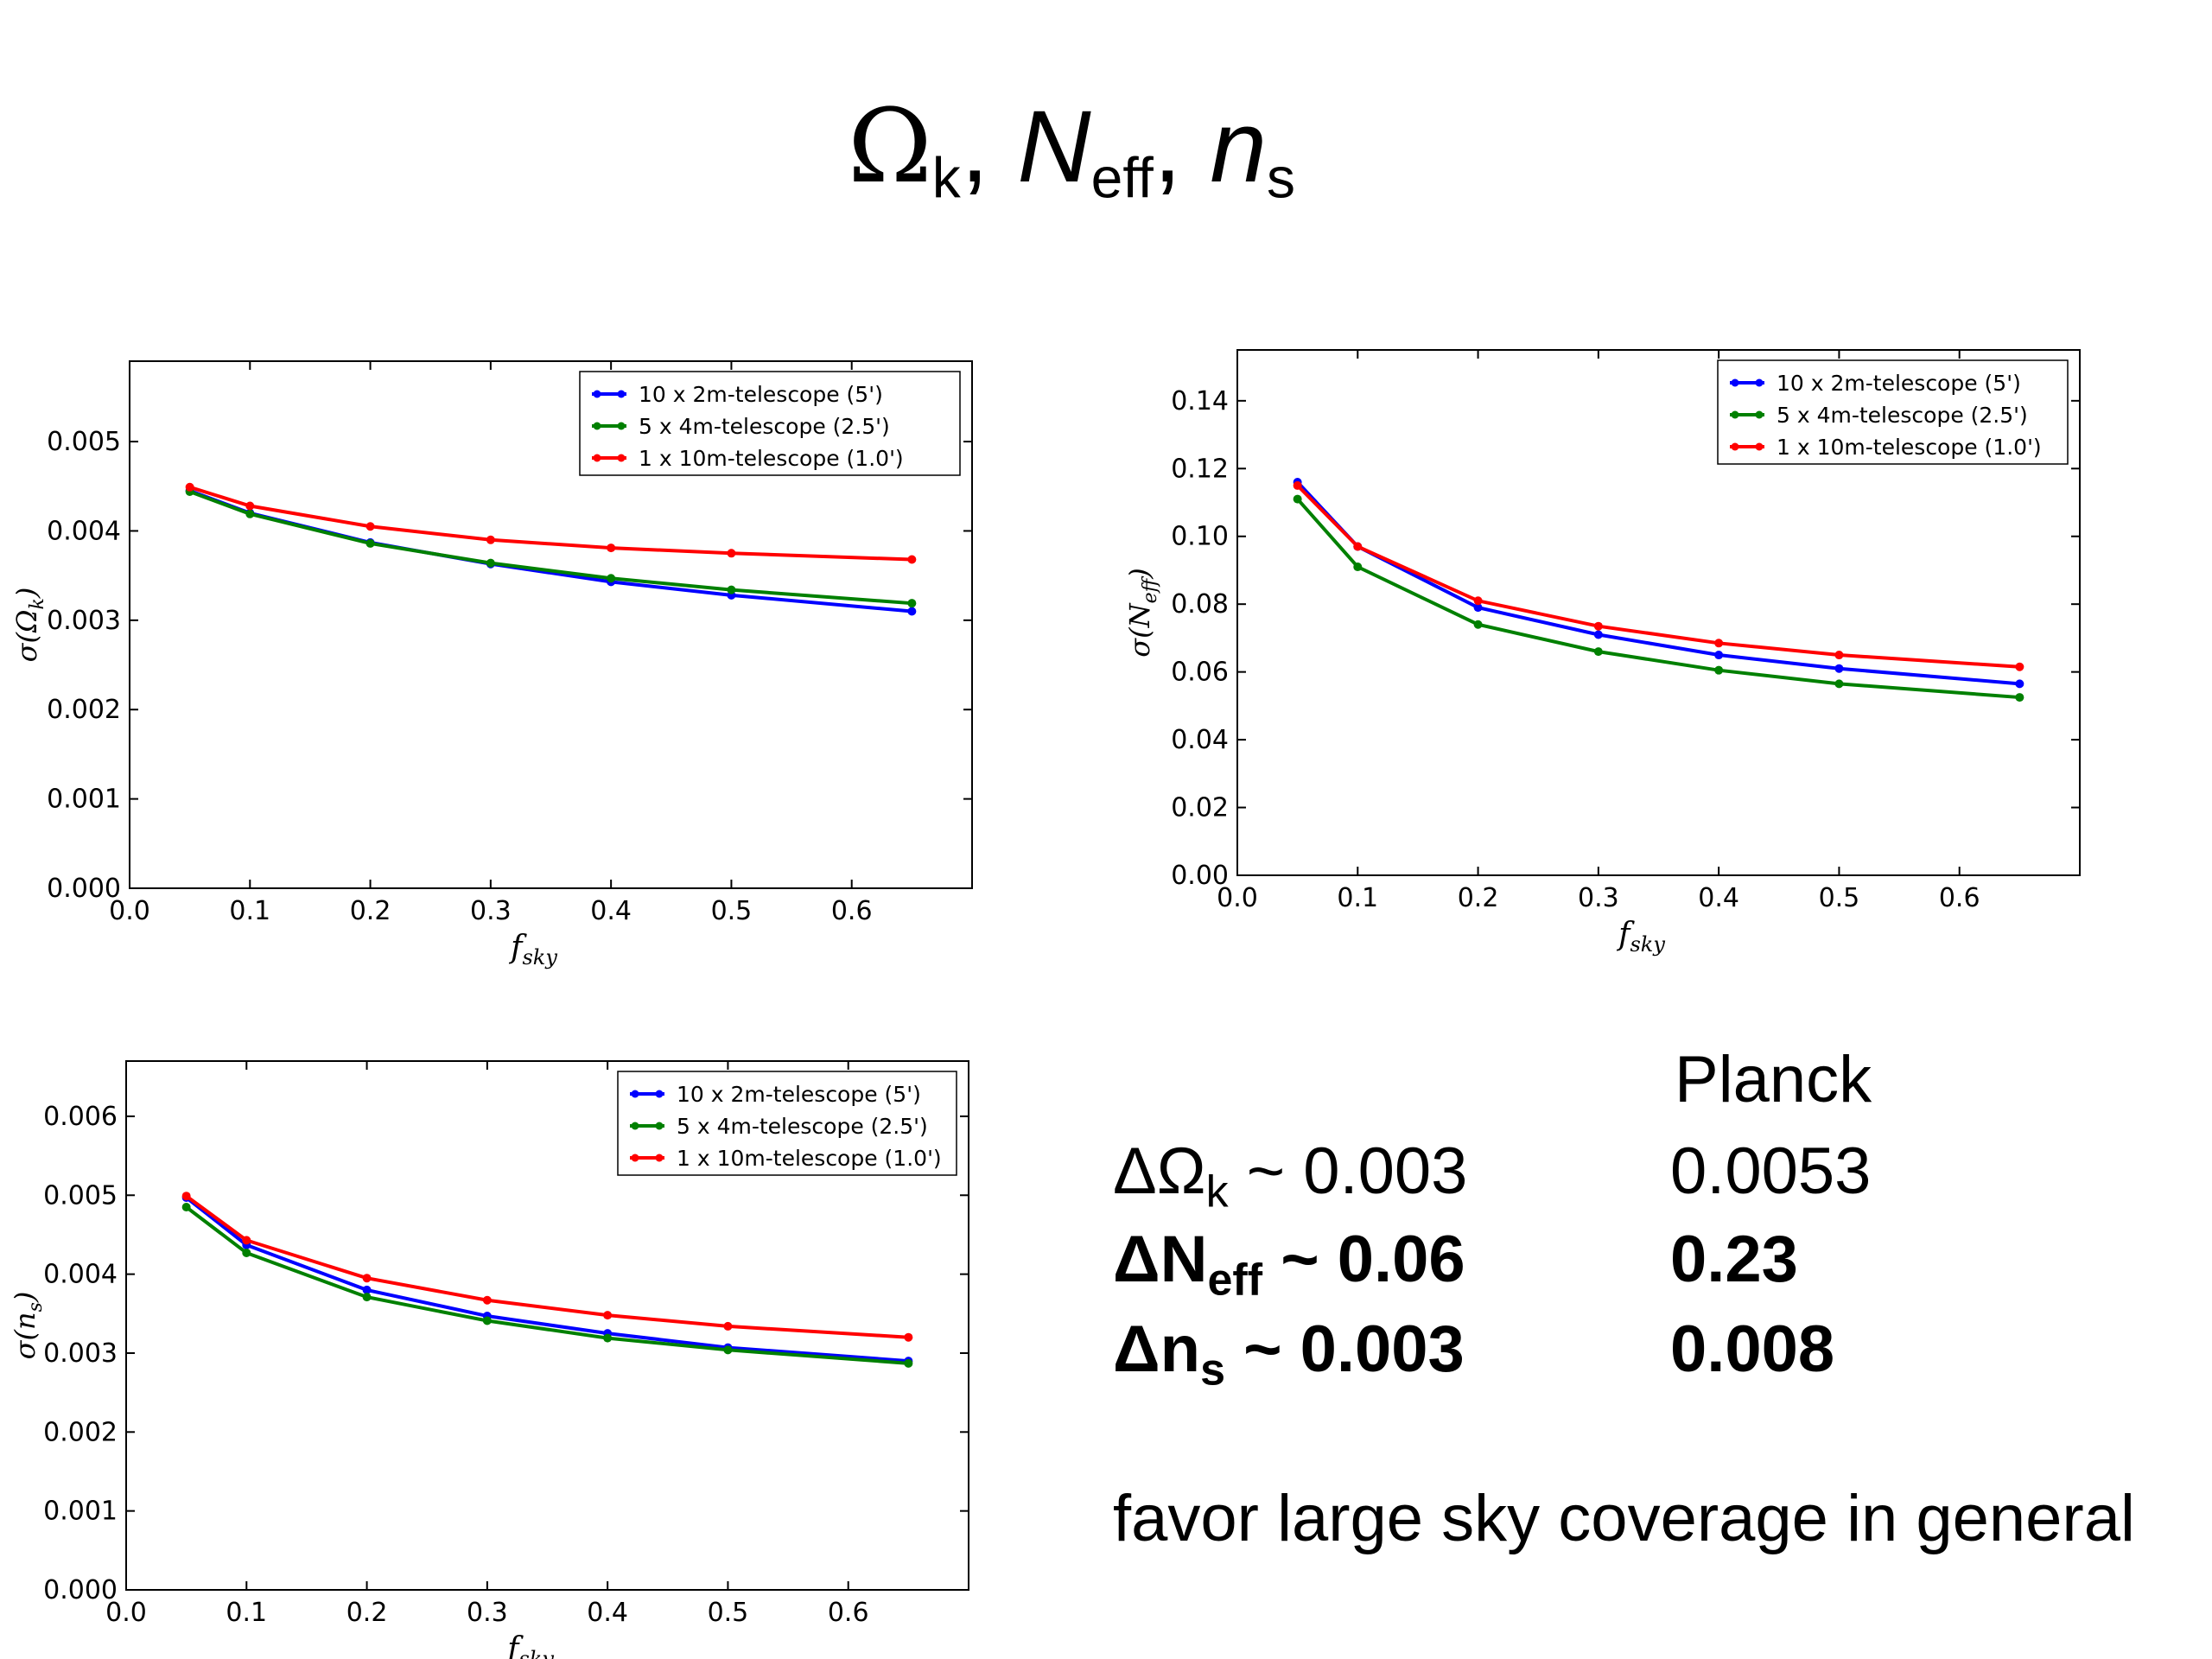 The image size is (2212, 1659). I want to click on chart-2-ytick-label-1: 0.001, so click(80, 1512).